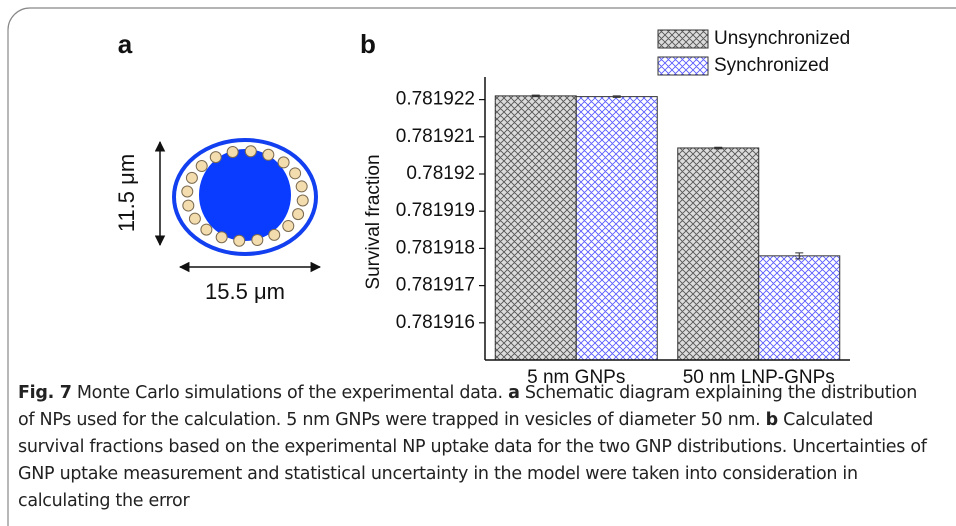  I want to click on panel-label: b, so click(368, 44).